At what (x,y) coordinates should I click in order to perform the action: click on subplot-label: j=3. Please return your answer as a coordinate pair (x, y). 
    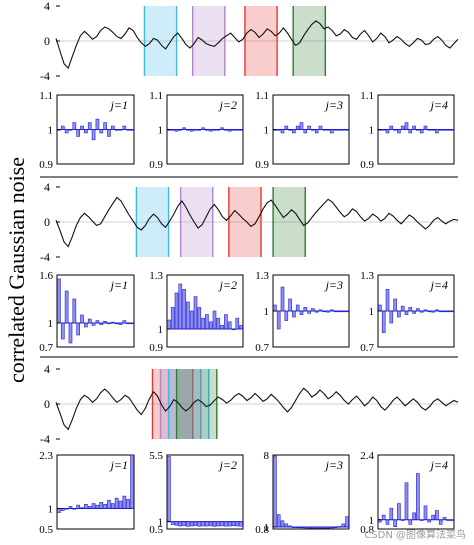
    Looking at the image, I should click on (333, 105).